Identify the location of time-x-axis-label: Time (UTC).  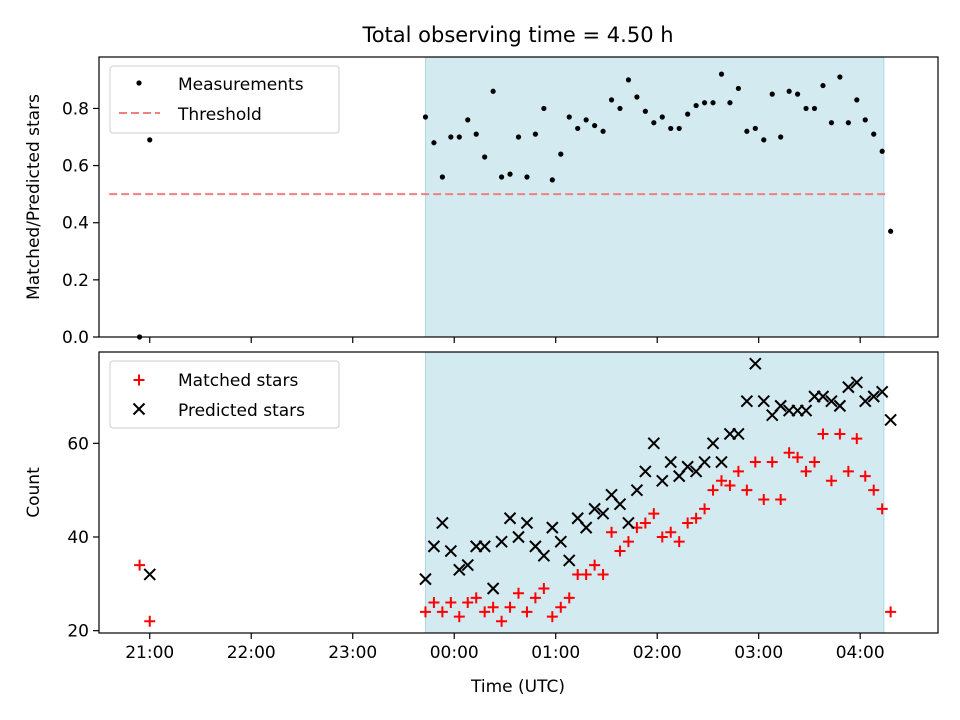
(517, 687).